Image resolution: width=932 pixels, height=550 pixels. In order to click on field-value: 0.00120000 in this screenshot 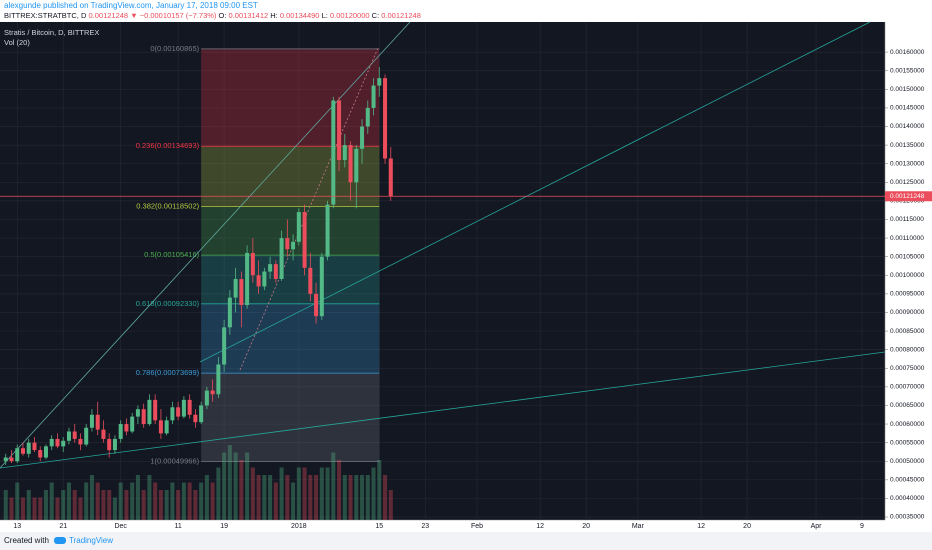, I will do `click(350, 15)`.